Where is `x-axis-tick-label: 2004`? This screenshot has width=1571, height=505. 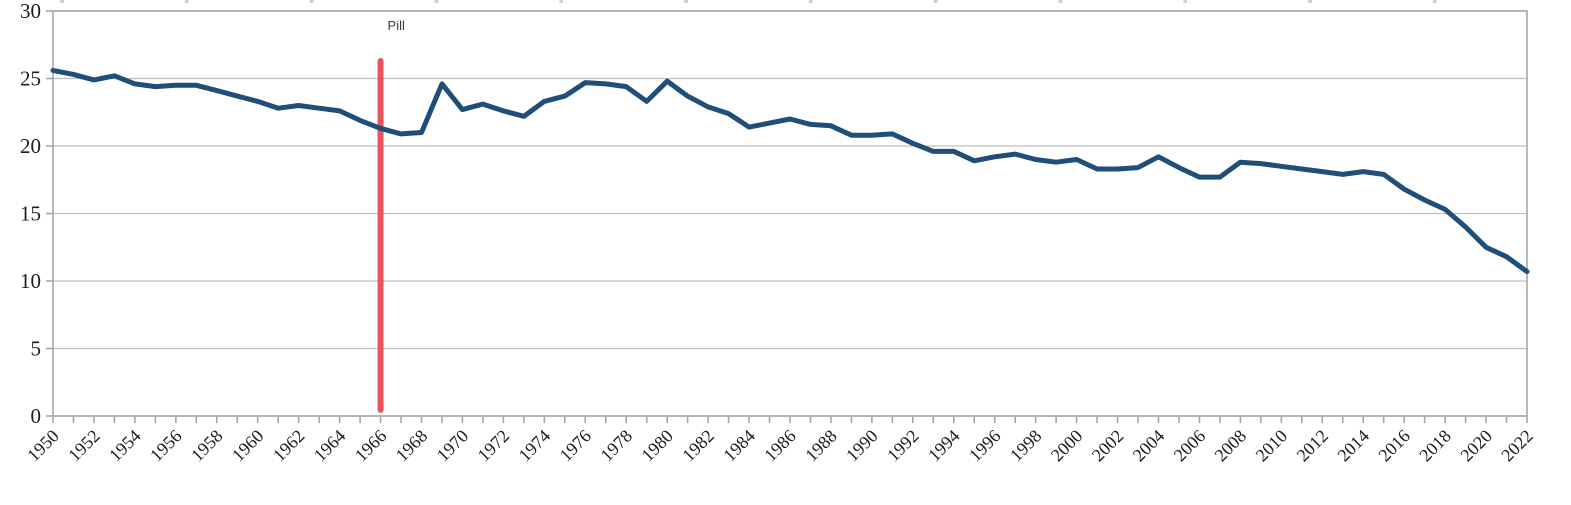
x-axis-tick-label: 2004 is located at coordinates (1149, 446).